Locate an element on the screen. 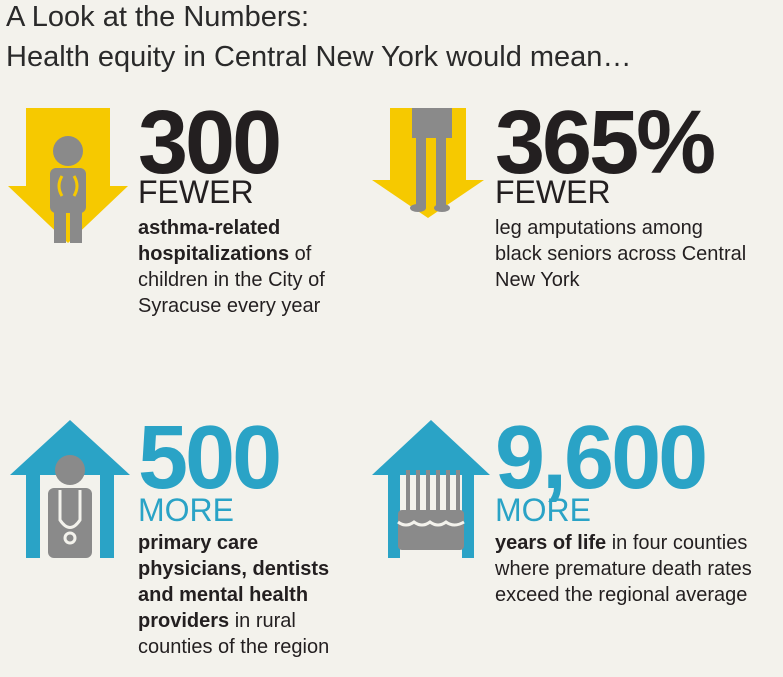 The image size is (783, 677). desc-bold: years of life is located at coordinates (551, 543).